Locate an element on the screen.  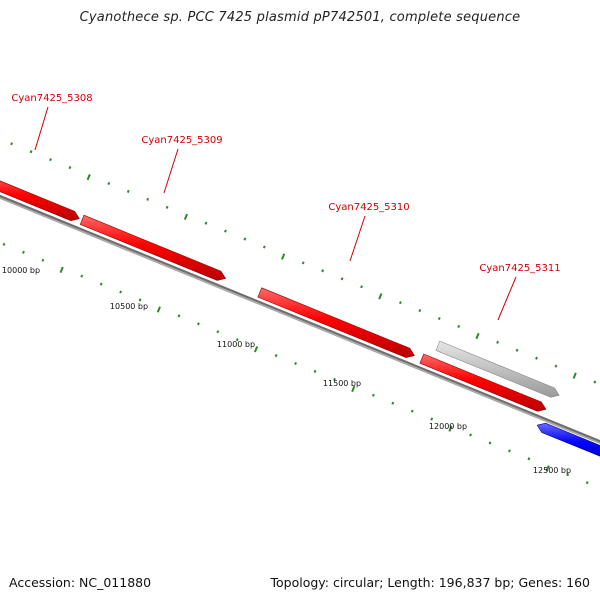
scale-label: 11000 bp is located at coordinates (236, 344).